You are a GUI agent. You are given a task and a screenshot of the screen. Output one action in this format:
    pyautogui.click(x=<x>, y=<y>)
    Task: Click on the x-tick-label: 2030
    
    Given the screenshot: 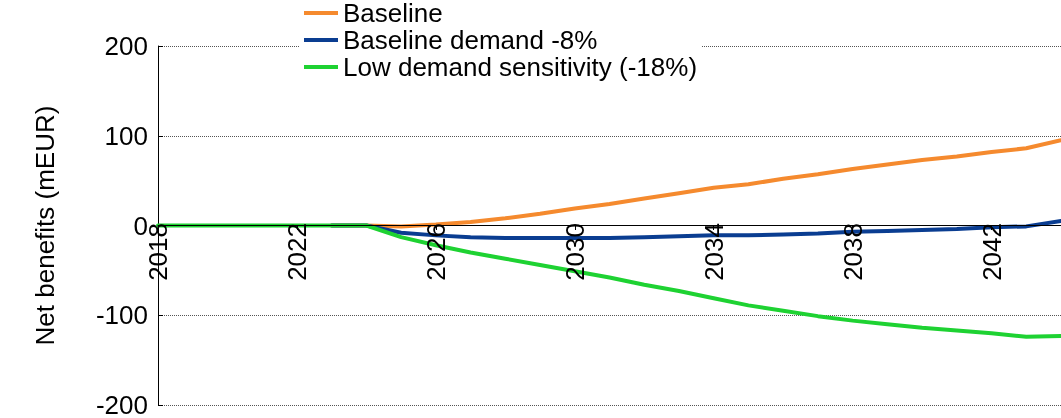 What is the action you would take?
    pyautogui.click(x=574, y=252)
    